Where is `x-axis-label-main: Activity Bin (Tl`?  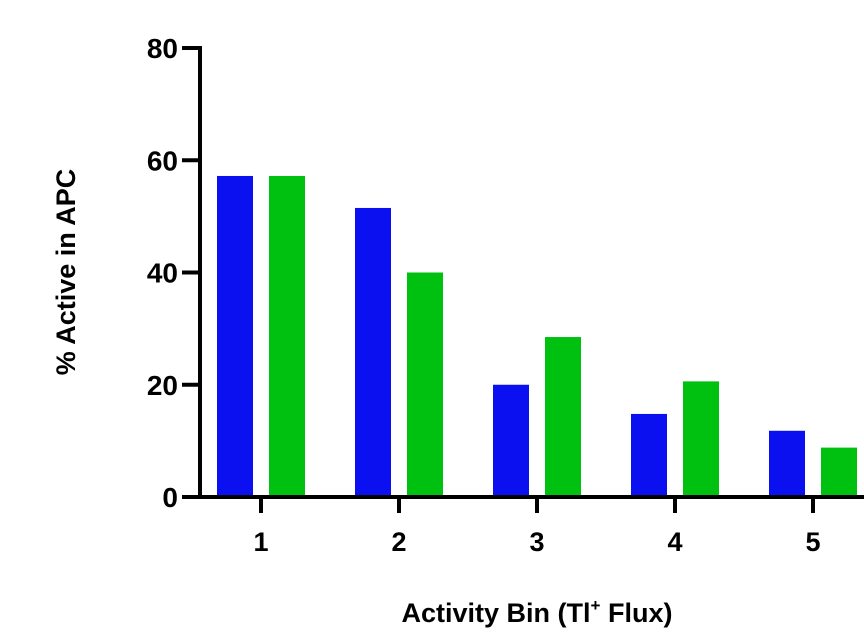
x-axis-label-main: Activity Bin (Tl is located at coordinates (496, 613).